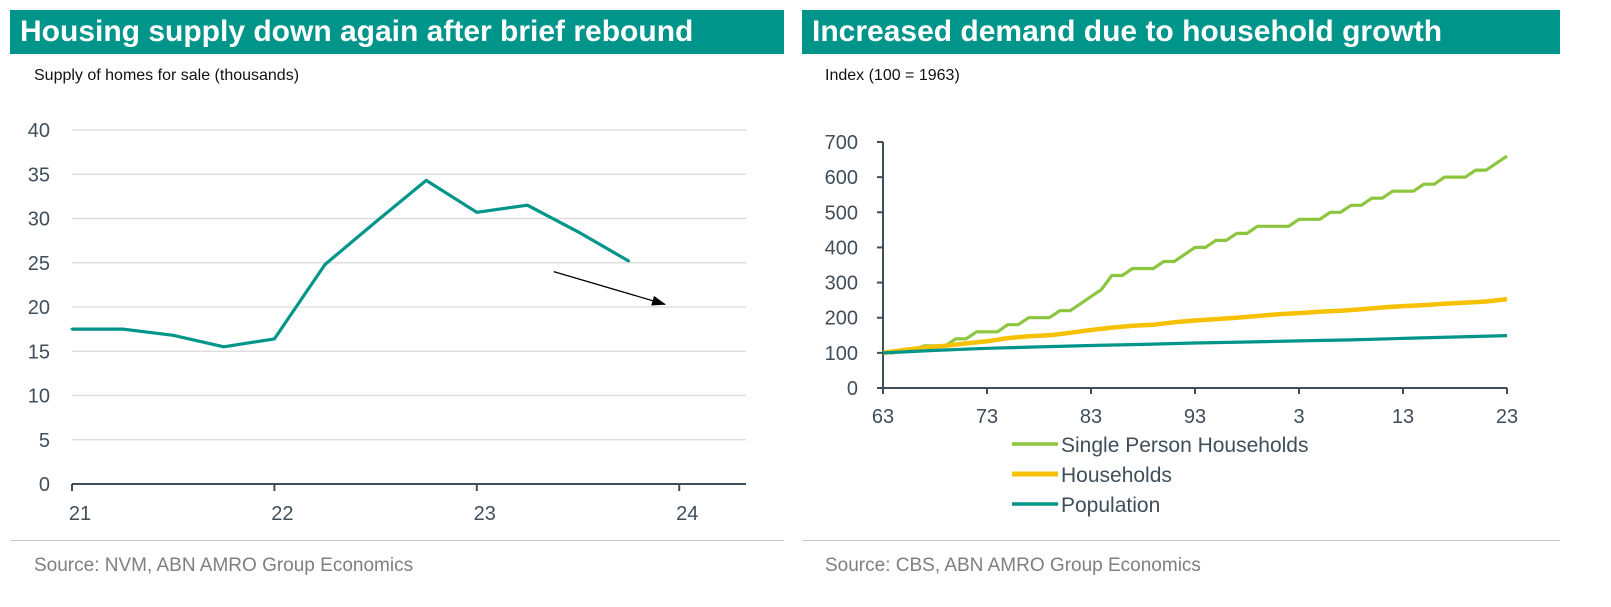 Image resolution: width=1611 pixels, height=607 pixels. I want to click on y-tick-label: 100, so click(841, 354).